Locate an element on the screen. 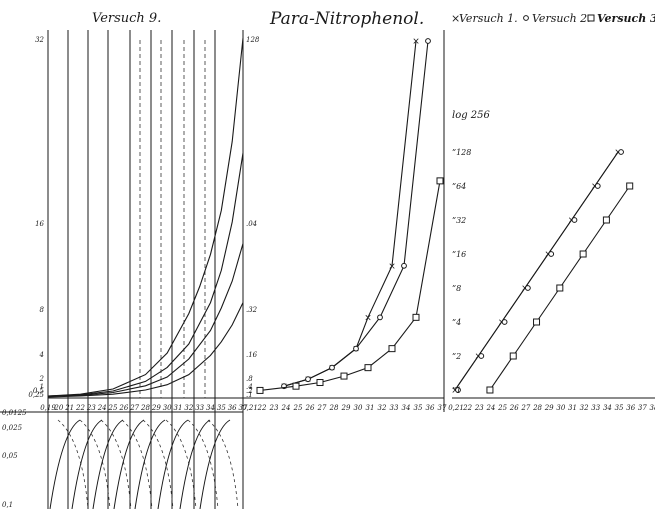 The image size is (655, 509). left-y-tick: 0,5 is located at coordinates (39, 391).